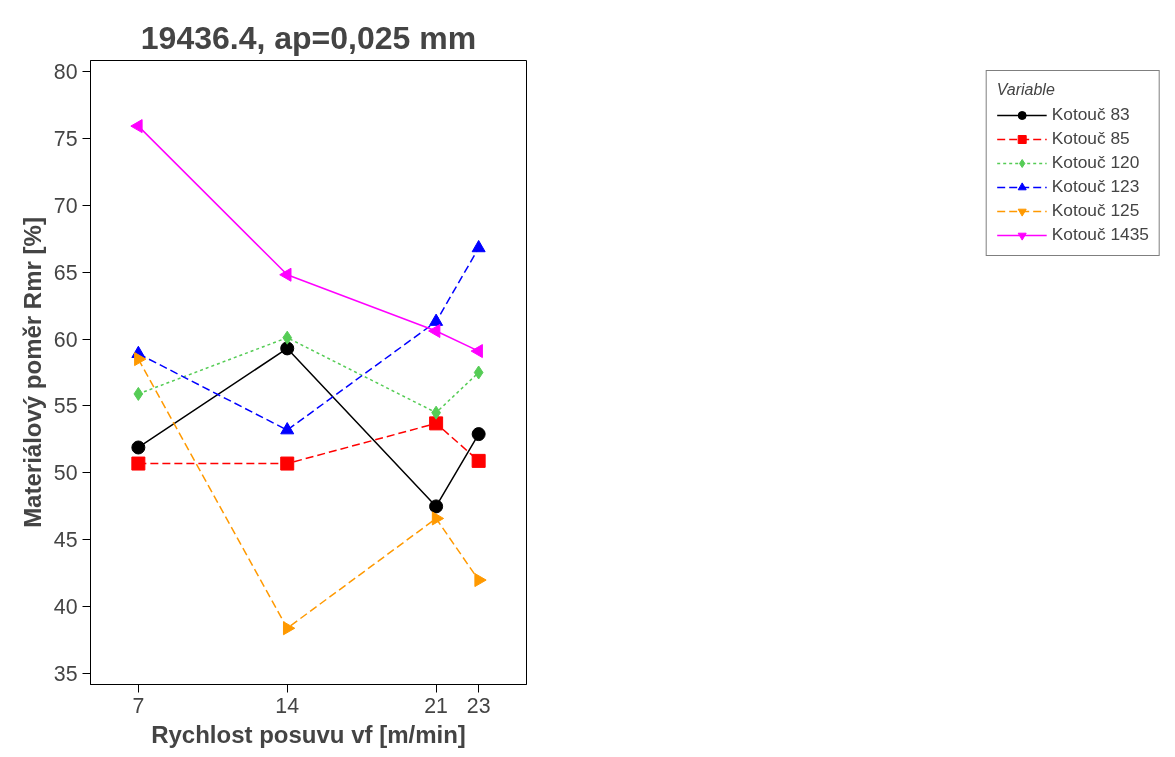 The width and height of the screenshot is (1175, 757). What do you see at coordinates (308, 734) in the screenshot?
I see `x-axis-title: Rychlost posuvu vf [m/min]` at bounding box center [308, 734].